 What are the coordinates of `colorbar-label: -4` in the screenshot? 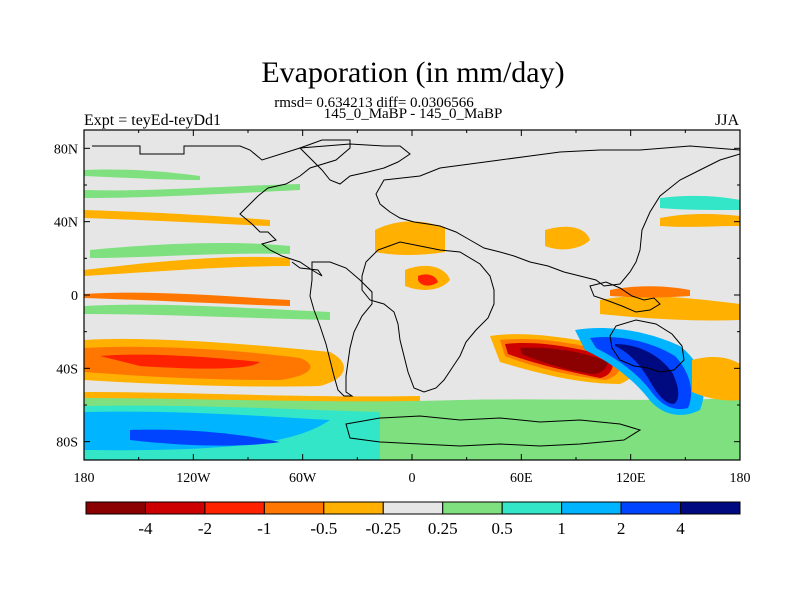 It's located at (145, 528).